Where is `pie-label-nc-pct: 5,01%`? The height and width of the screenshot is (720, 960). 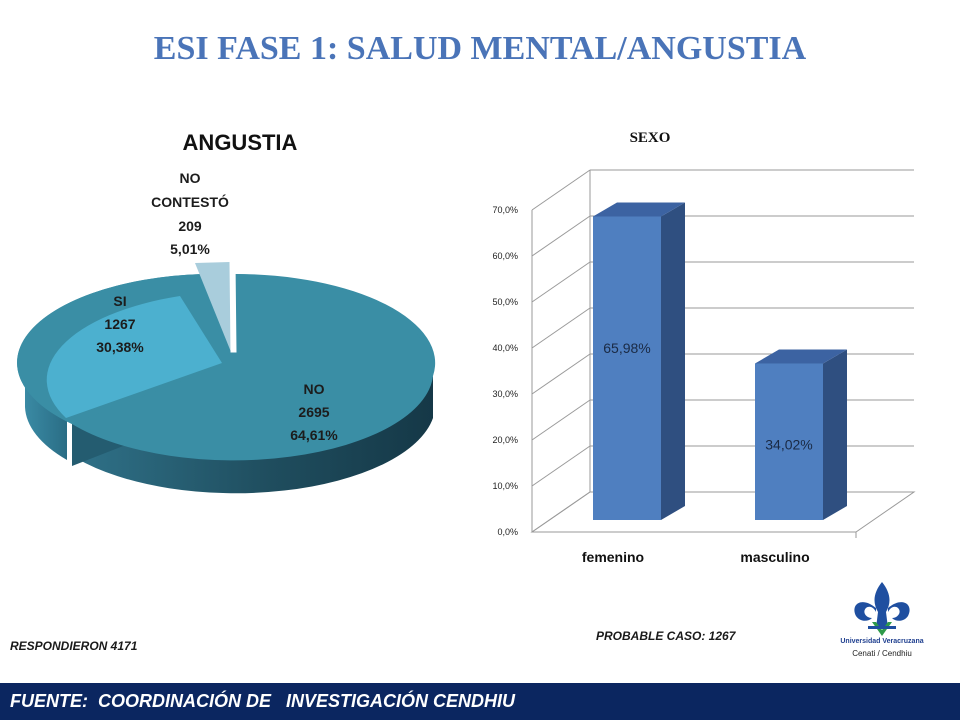
pie-label-nc-pct: 5,01% is located at coordinates (190, 249).